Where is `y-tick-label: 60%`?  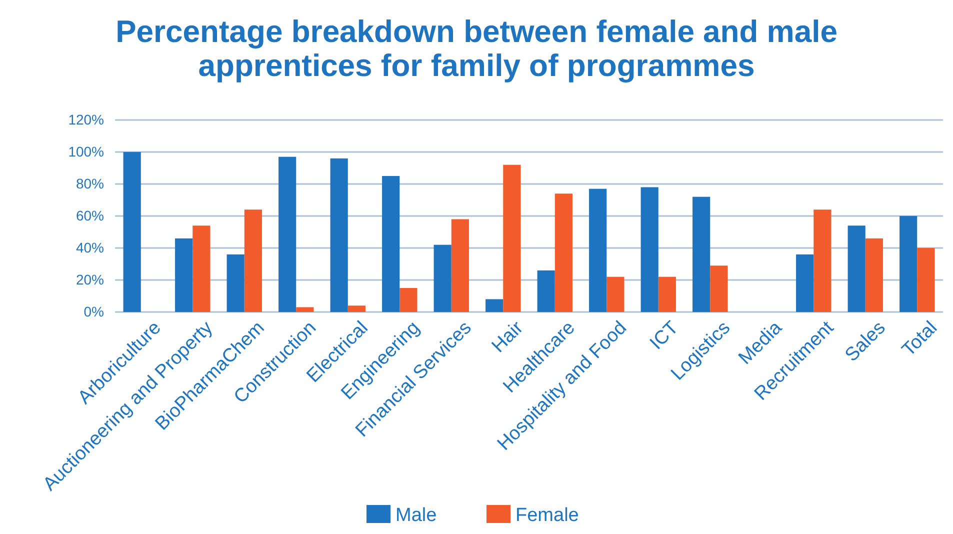 y-tick-label: 60% is located at coordinates (90, 215).